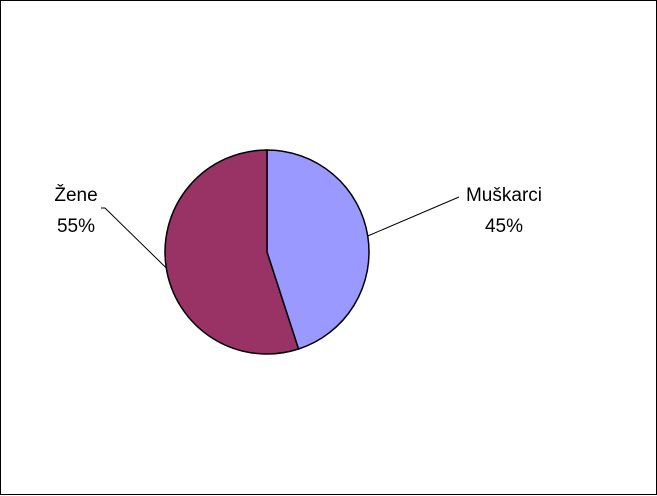 This screenshot has width=657, height=496. I want to click on leader-line-muskarci, so click(413, 216).